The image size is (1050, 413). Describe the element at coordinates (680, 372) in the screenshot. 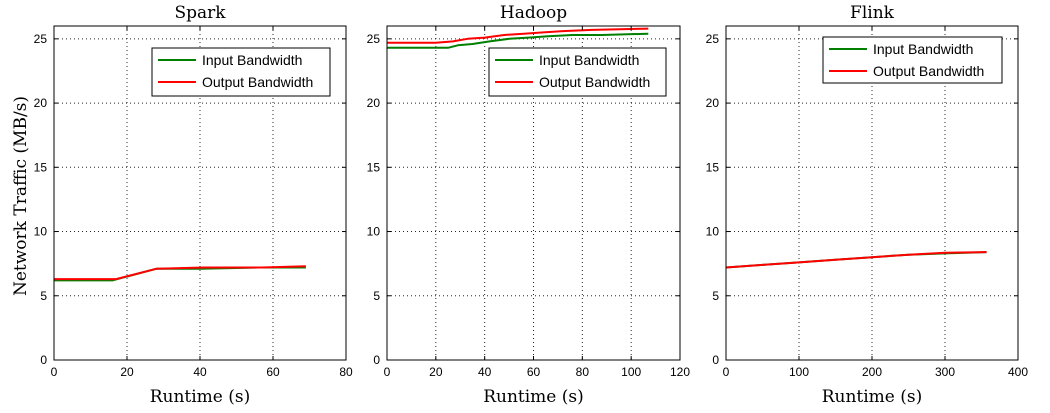

I see `x-tick-label: 120` at that location.